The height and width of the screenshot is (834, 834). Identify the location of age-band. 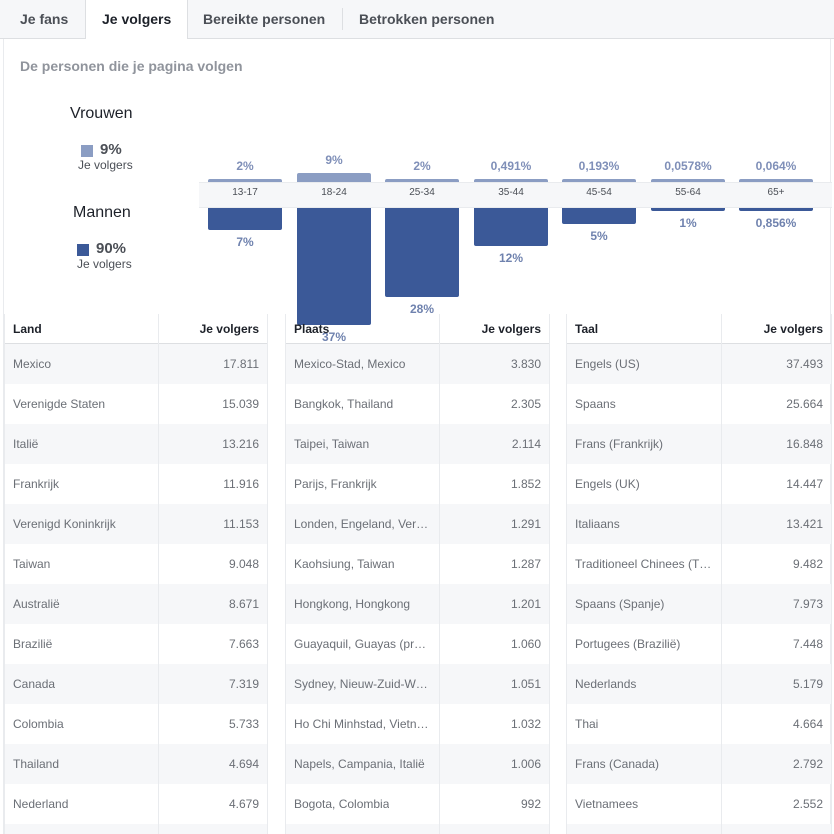
(515, 195).